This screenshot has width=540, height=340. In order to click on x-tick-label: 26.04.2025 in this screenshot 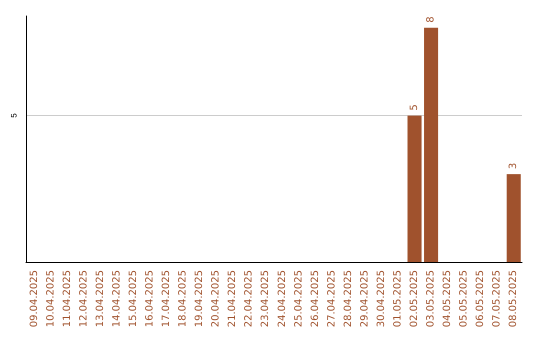, I will do `click(315, 299)`.